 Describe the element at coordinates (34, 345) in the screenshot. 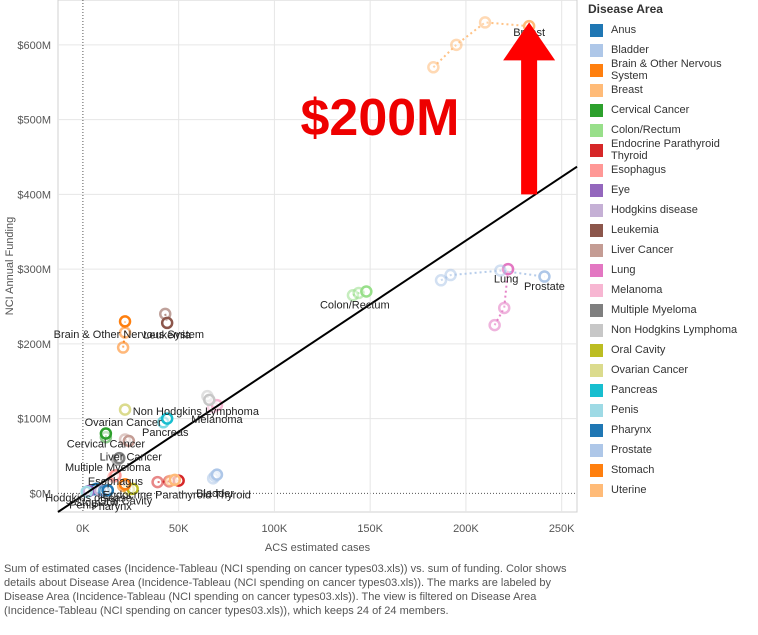

I see `y-tick-label: $200M` at that location.